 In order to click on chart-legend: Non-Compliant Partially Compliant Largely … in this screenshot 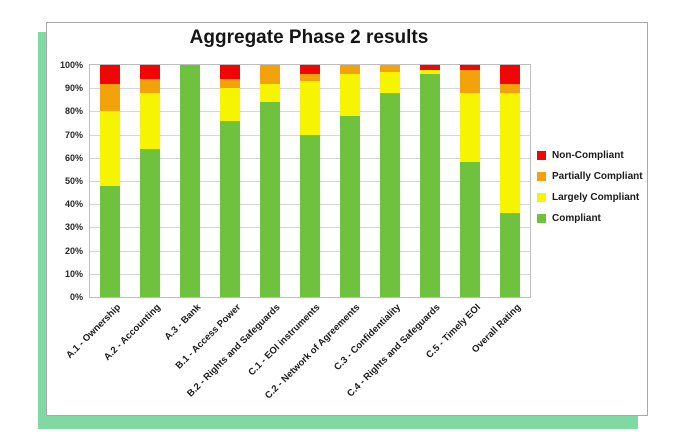, I will do `click(590, 187)`.